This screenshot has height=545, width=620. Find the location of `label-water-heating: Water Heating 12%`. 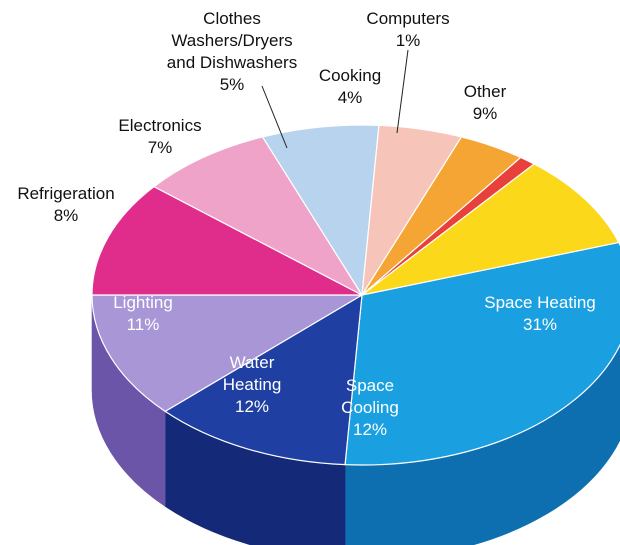

label-water-heating: Water Heating 12% is located at coordinates (252, 384).